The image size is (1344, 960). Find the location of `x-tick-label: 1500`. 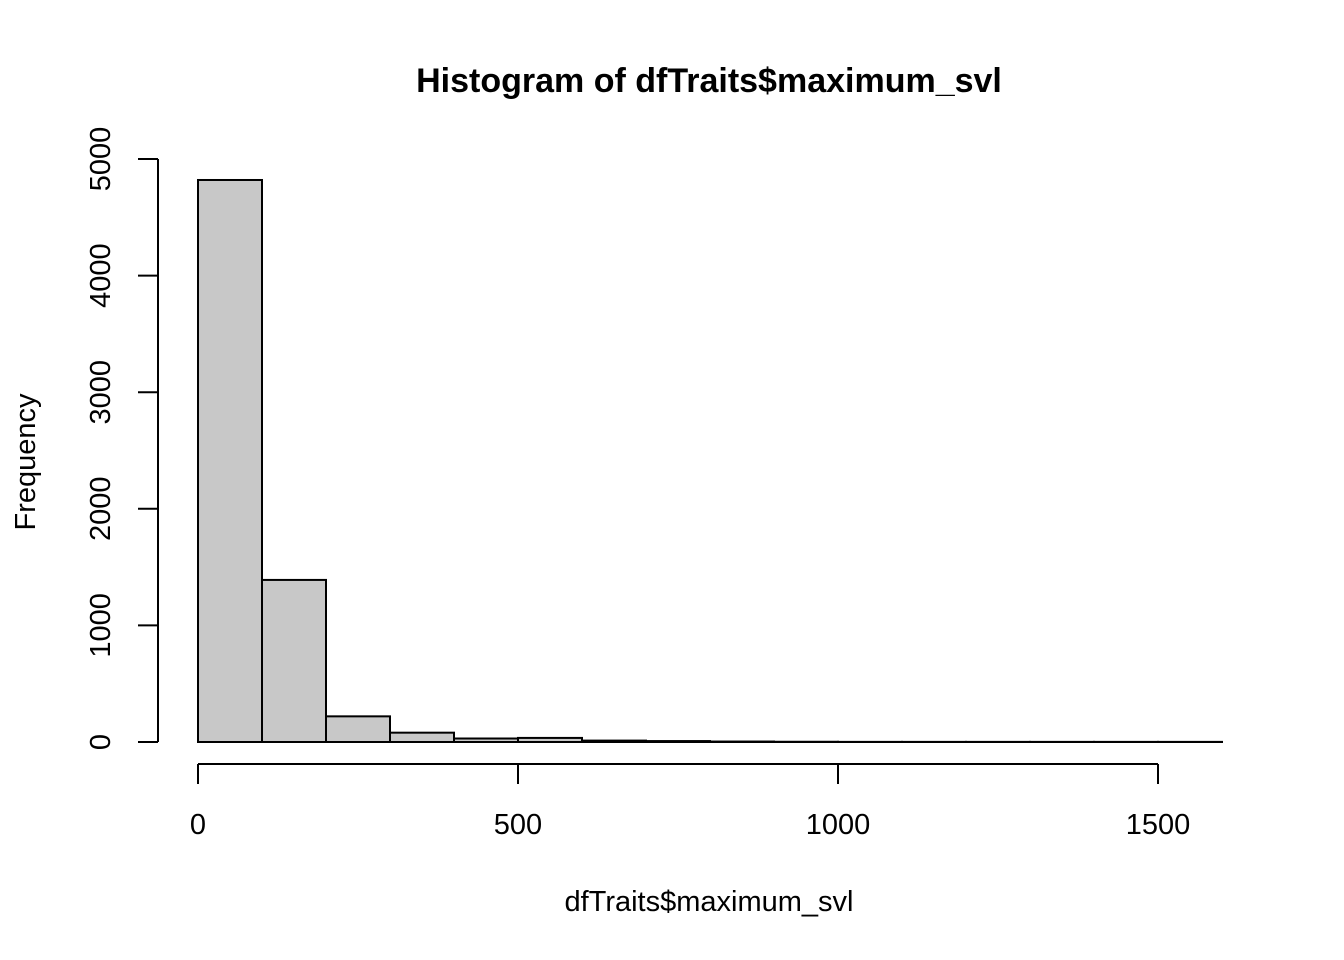

x-tick-label: 1500 is located at coordinates (1158, 825).